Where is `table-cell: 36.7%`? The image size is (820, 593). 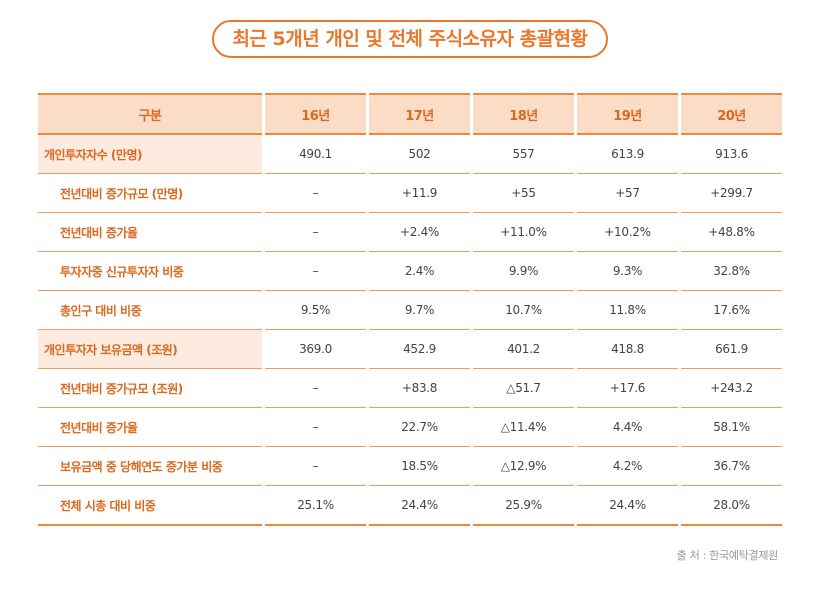
table-cell: 36.7% is located at coordinates (731, 466).